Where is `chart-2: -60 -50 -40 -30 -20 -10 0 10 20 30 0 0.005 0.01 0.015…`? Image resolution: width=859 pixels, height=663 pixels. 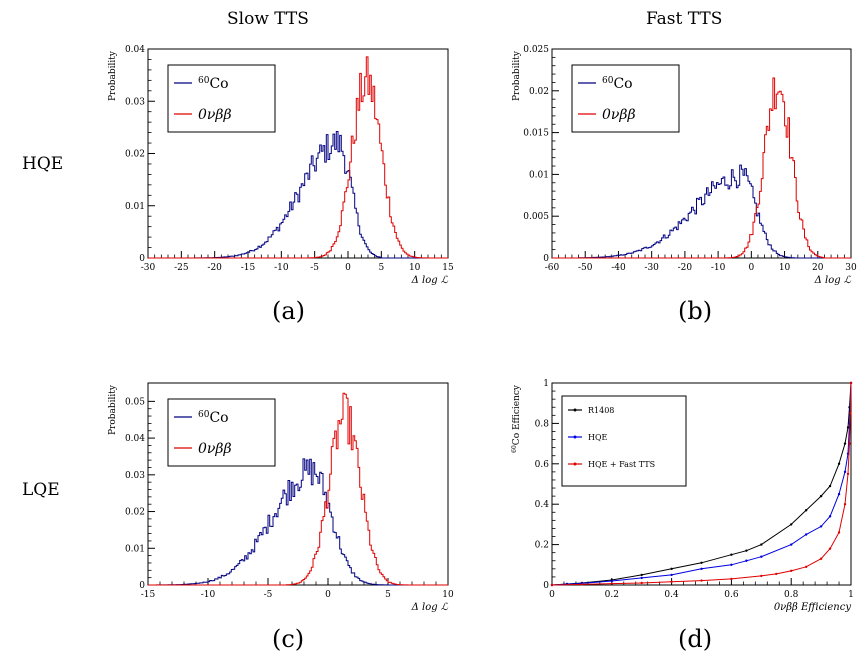
chart-2: -60 -50 -40 -30 -20 -10 0 10 20 30 0 0.005 0.01 0.015… is located at coordinates (684, 165).